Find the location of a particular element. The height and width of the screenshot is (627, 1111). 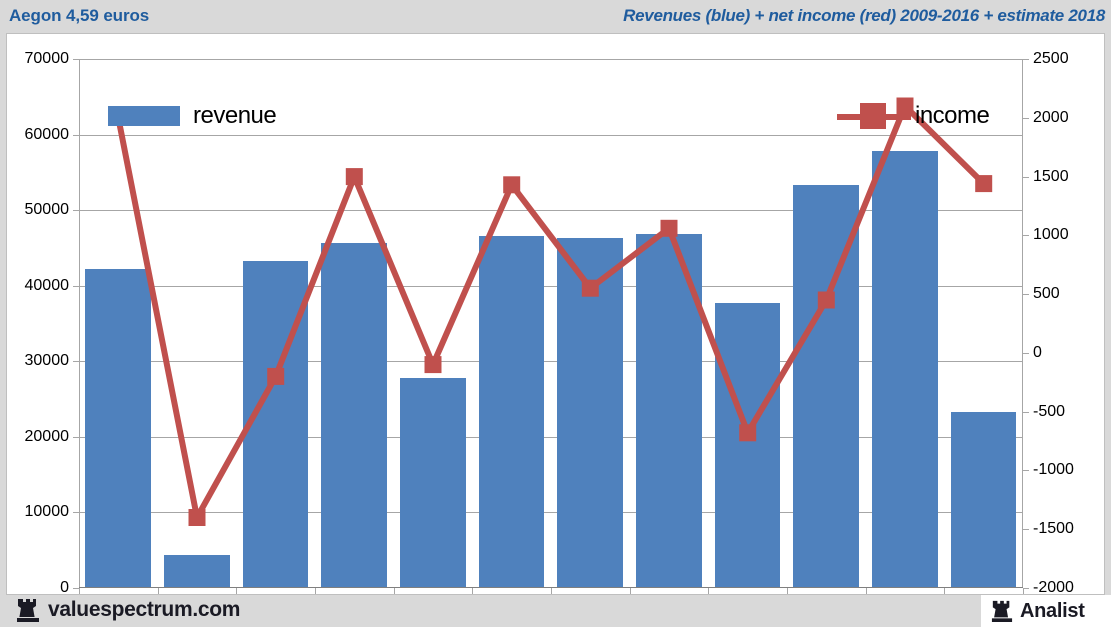

legend-income-label: income is located at coordinates (952, 115).